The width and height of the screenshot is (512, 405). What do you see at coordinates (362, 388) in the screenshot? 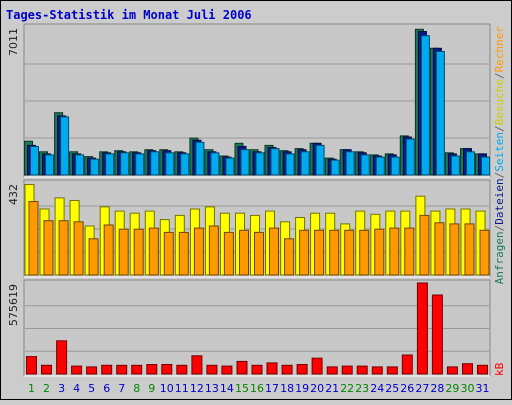
I see `x-tick-label: 23` at bounding box center [362, 388].